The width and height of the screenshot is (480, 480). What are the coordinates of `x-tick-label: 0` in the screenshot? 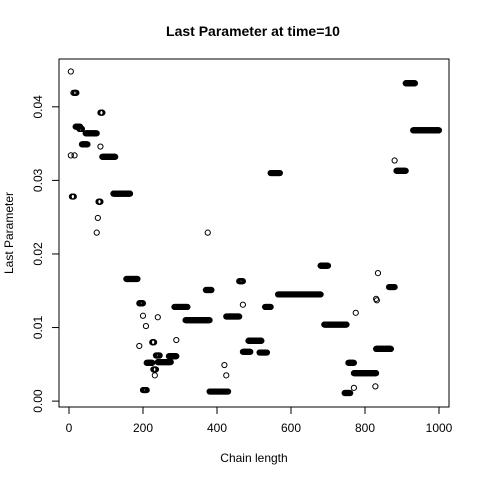 It's located at (69, 428).